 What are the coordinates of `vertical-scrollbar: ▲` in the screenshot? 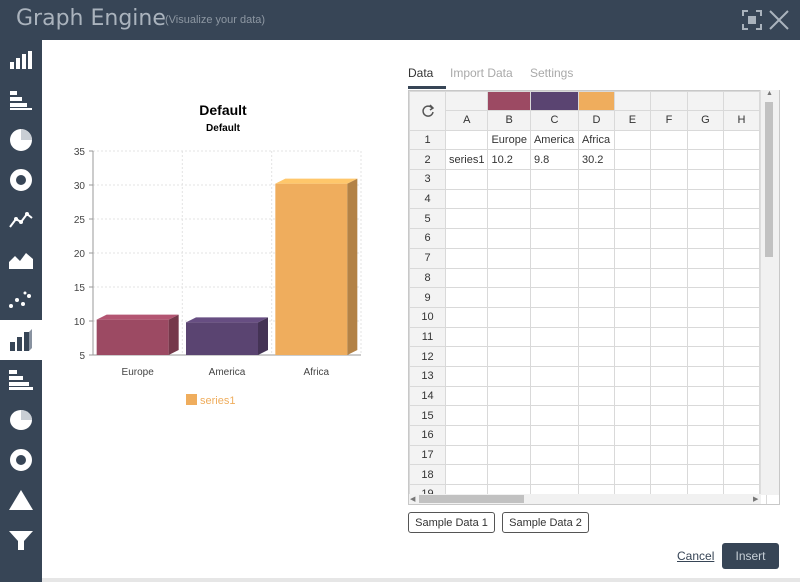 It's located at (769, 292).